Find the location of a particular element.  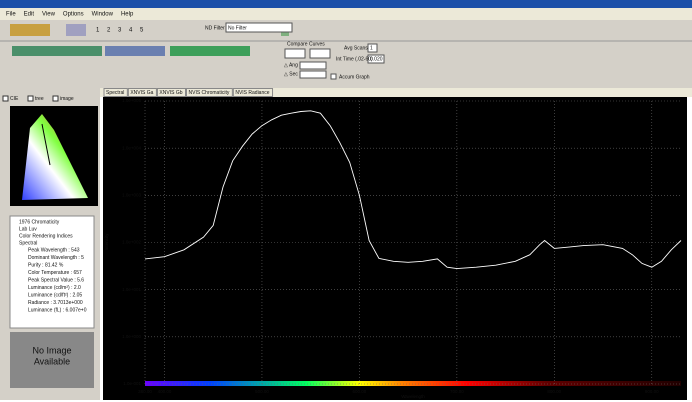

int-time-input is located at coordinates (376, 59).